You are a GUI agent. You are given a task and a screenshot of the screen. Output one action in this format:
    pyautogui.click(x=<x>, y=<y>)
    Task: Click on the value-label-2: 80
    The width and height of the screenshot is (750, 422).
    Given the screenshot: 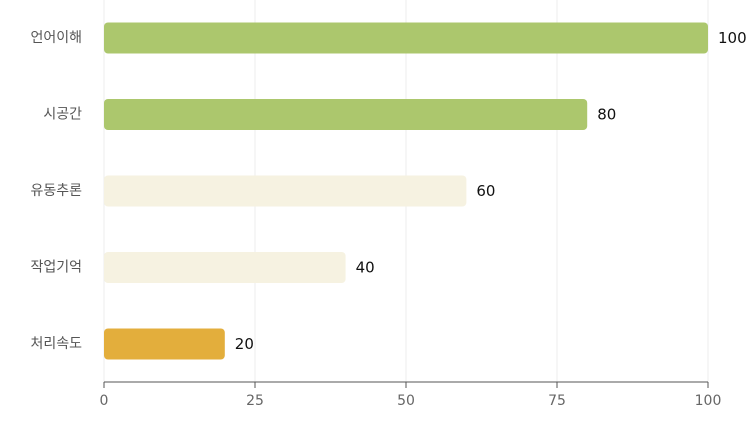 What is the action you would take?
    pyautogui.click(x=606, y=115)
    